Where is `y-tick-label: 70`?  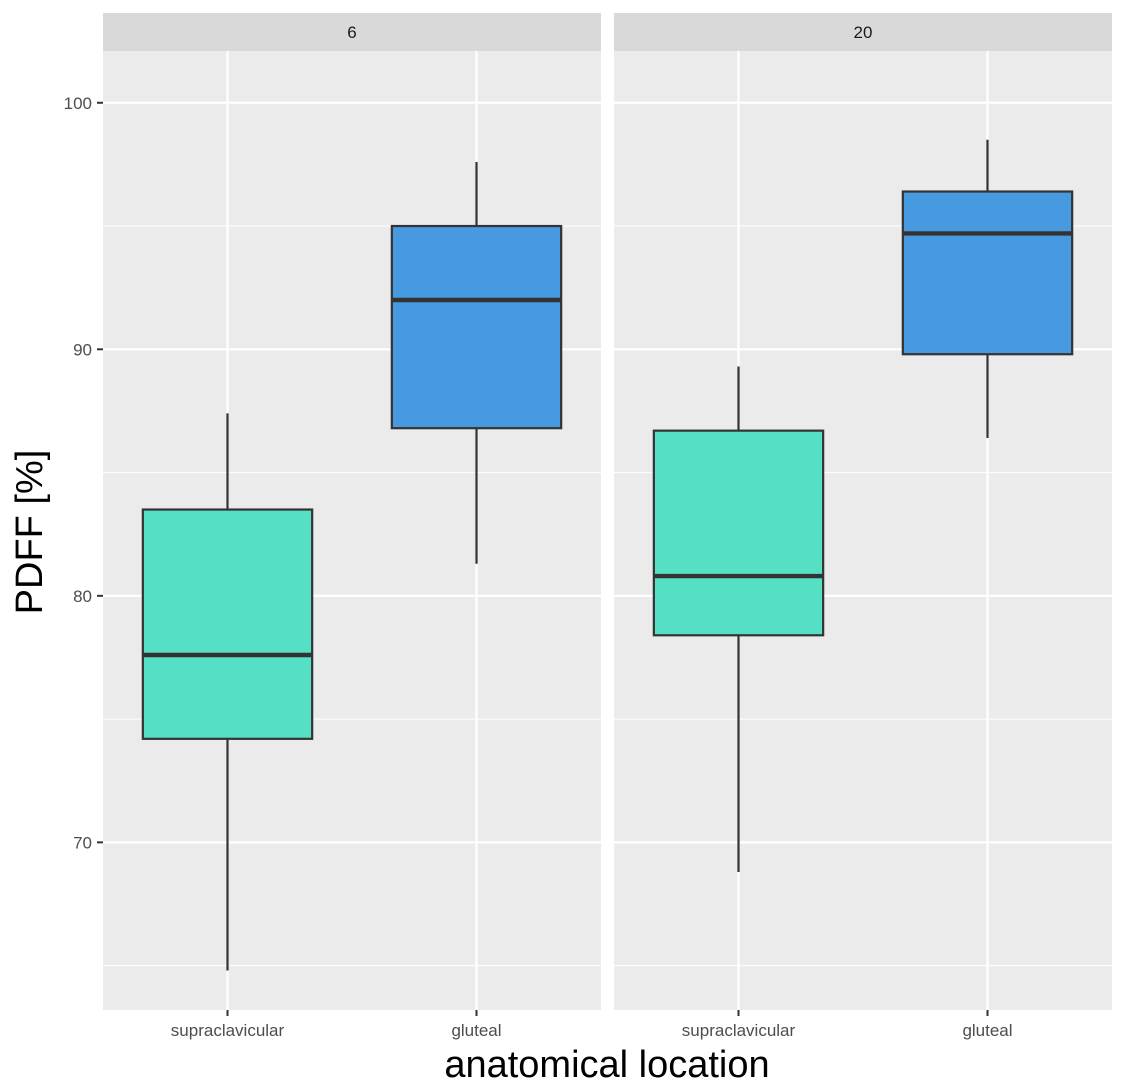
y-tick-label: 70 is located at coordinates (82, 842).